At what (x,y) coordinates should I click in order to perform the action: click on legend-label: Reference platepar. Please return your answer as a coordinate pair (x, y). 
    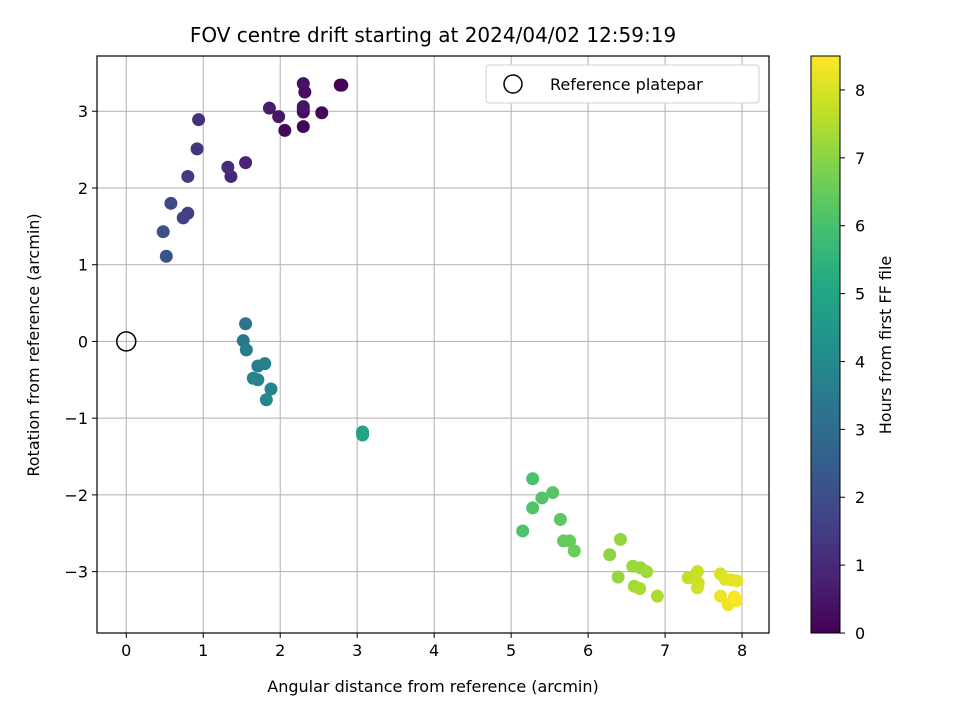
    Looking at the image, I should click on (626, 84).